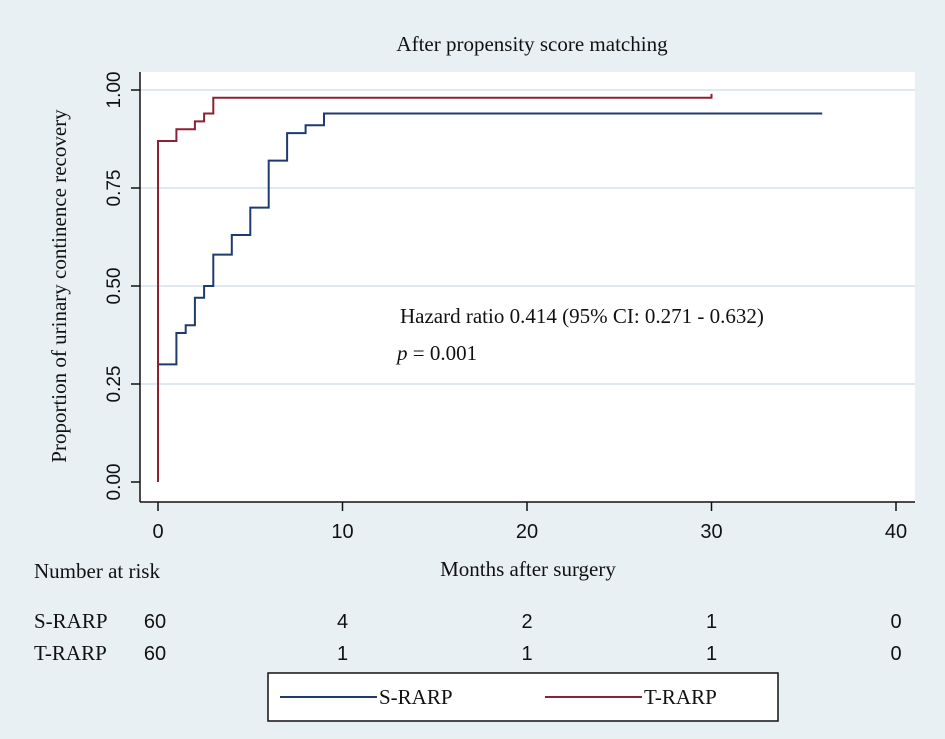 The image size is (945, 739). Describe the element at coordinates (114, 384) in the screenshot. I see `y-tick-label-1: 0.25` at that location.